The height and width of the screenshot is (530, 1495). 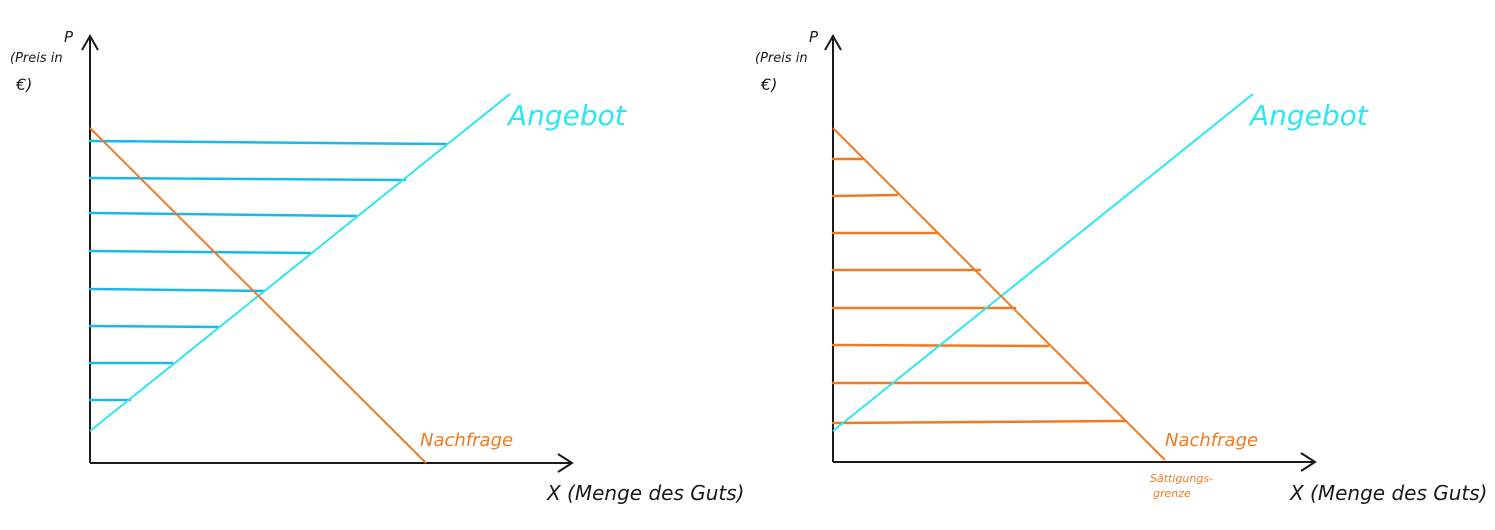 What do you see at coordinates (1181, 478) in the screenshot?
I see `saturation-label-line1: Sättigungs-` at bounding box center [1181, 478].